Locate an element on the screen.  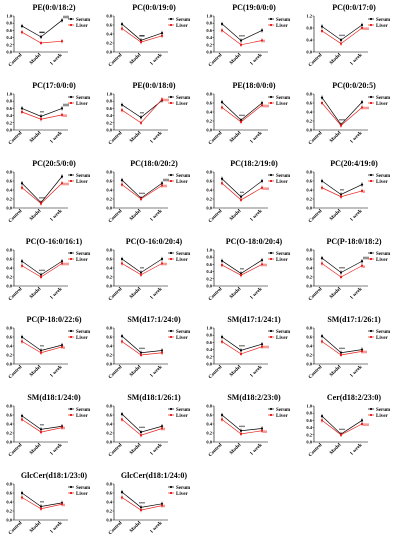
chart-title: PC(O-16:0/16:1) is located at coordinates (54, 241).